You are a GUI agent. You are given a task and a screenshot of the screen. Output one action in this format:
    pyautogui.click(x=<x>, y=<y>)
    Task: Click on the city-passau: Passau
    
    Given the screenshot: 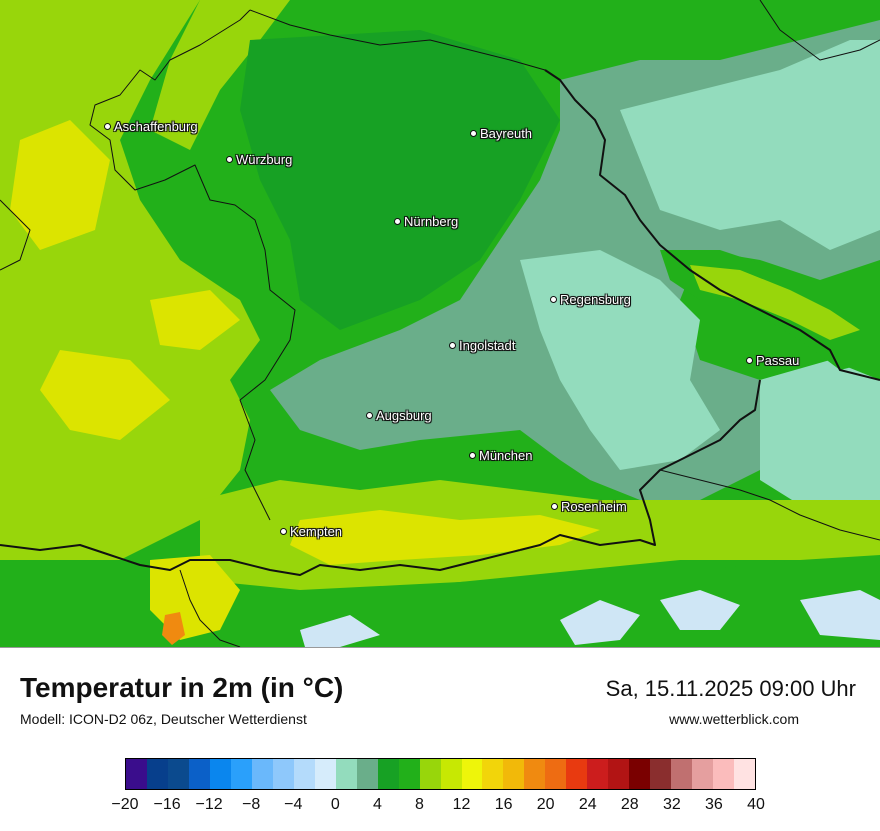 What is the action you would take?
    pyautogui.click(x=772, y=361)
    